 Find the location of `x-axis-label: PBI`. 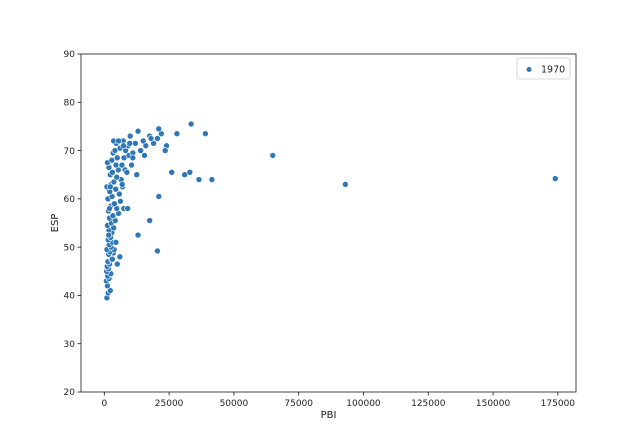

x-axis-label: PBI is located at coordinates (329, 415).